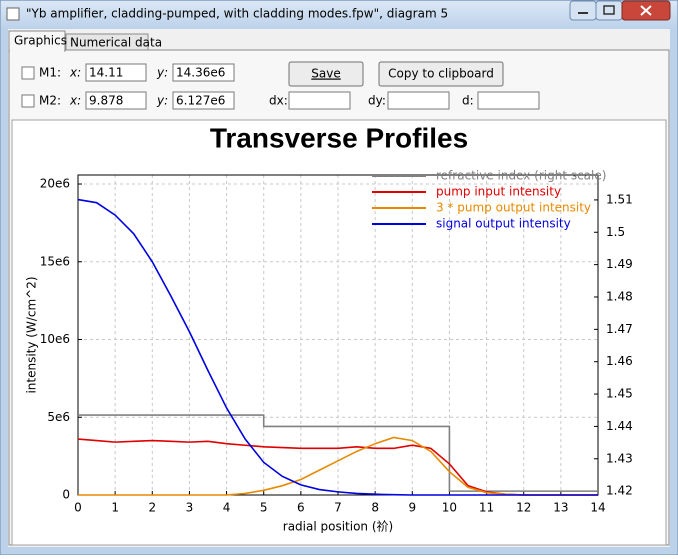  I want to click on y-tick-label: 15e6, so click(55, 261).